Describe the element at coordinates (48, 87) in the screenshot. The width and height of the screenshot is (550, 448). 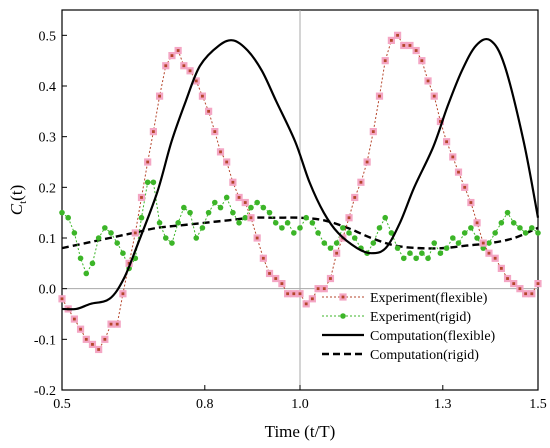
I see `y-tick-label: 0.4` at that location.